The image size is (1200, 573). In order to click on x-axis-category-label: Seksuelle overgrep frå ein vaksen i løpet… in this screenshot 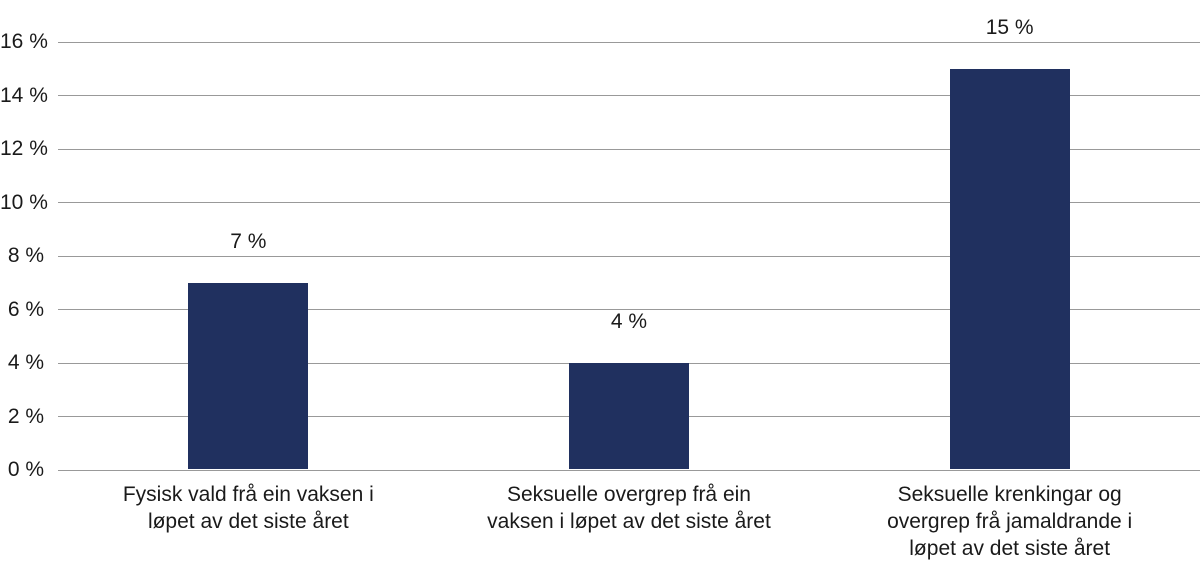, I will do `click(629, 508)`.